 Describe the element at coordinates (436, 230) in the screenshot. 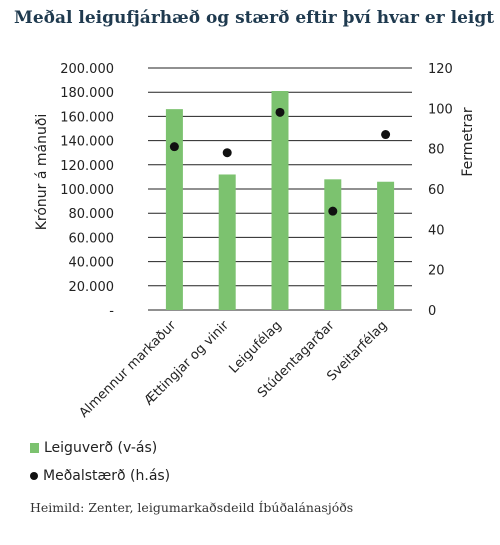

I see `y2-tick-label: 40` at that location.